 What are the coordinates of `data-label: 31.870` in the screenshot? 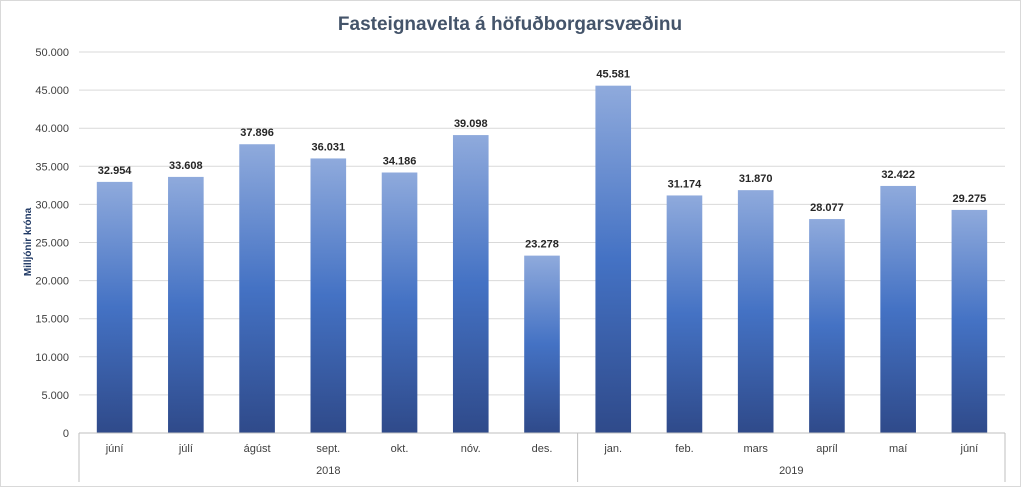 It's located at (756, 179).